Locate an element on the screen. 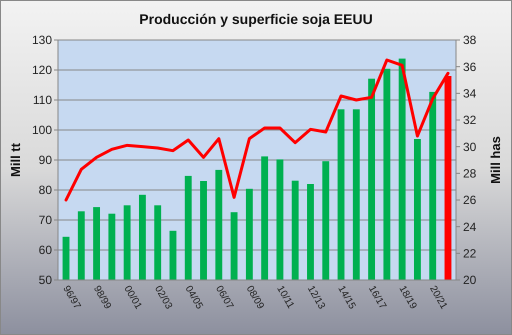 This screenshot has height=335, width=512. y-tick-label: 60 is located at coordinates (45, 250).